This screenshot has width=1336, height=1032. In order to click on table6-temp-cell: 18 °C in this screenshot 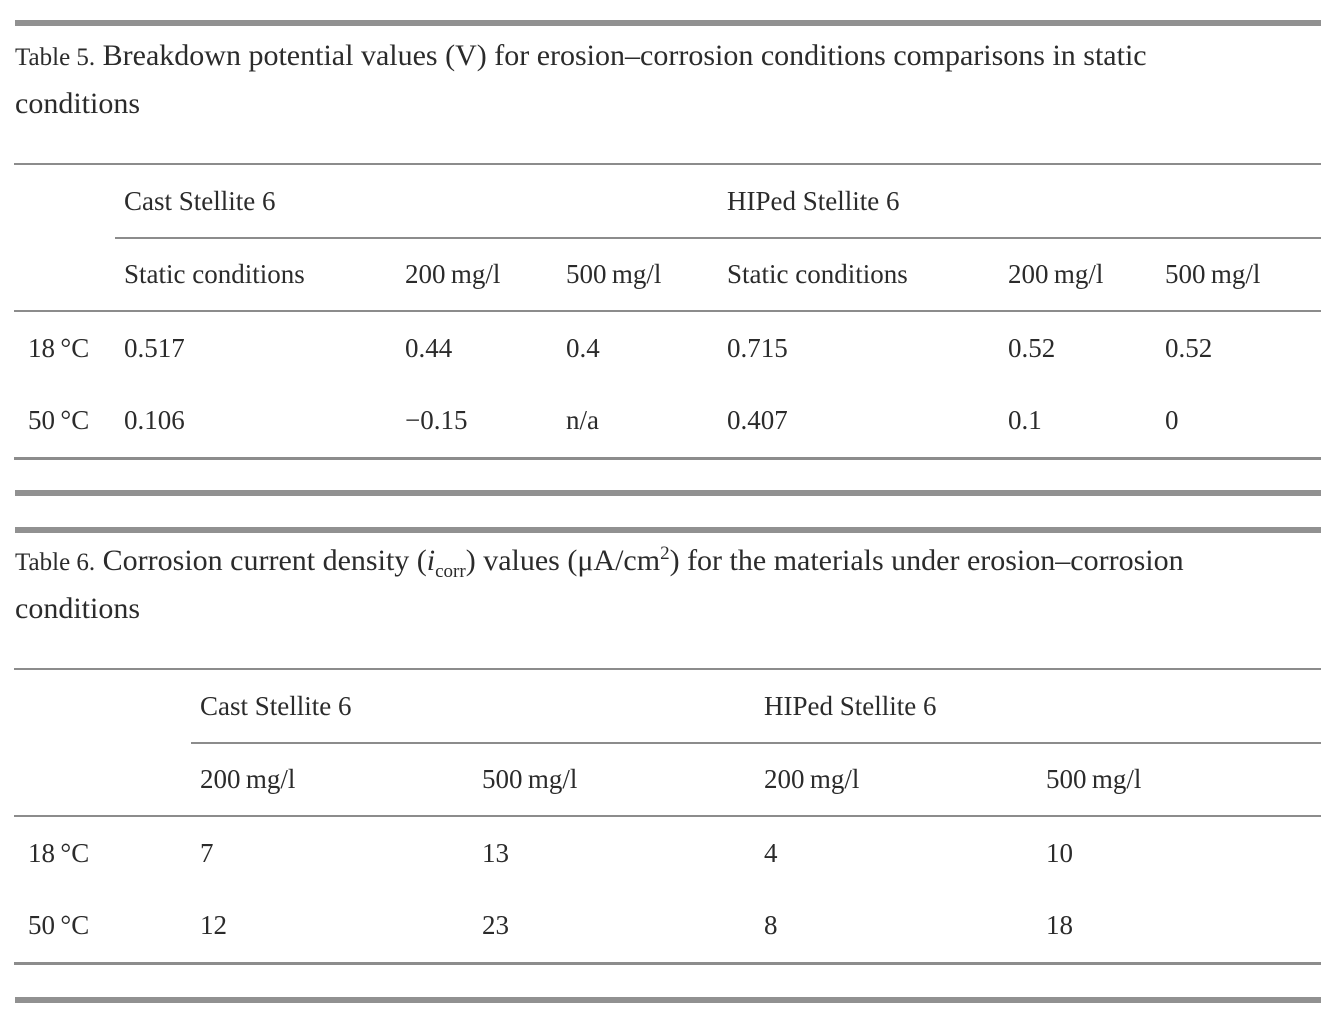, I will do `click(59, 853)`.